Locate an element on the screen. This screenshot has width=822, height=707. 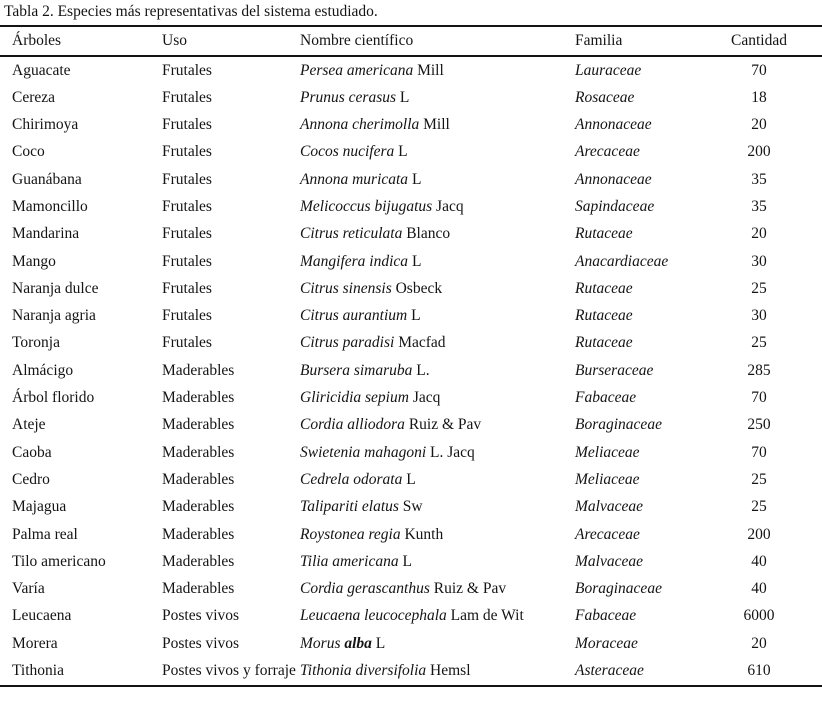
cell-arbol: Naranja dulce is located at coordinates (55, 288).